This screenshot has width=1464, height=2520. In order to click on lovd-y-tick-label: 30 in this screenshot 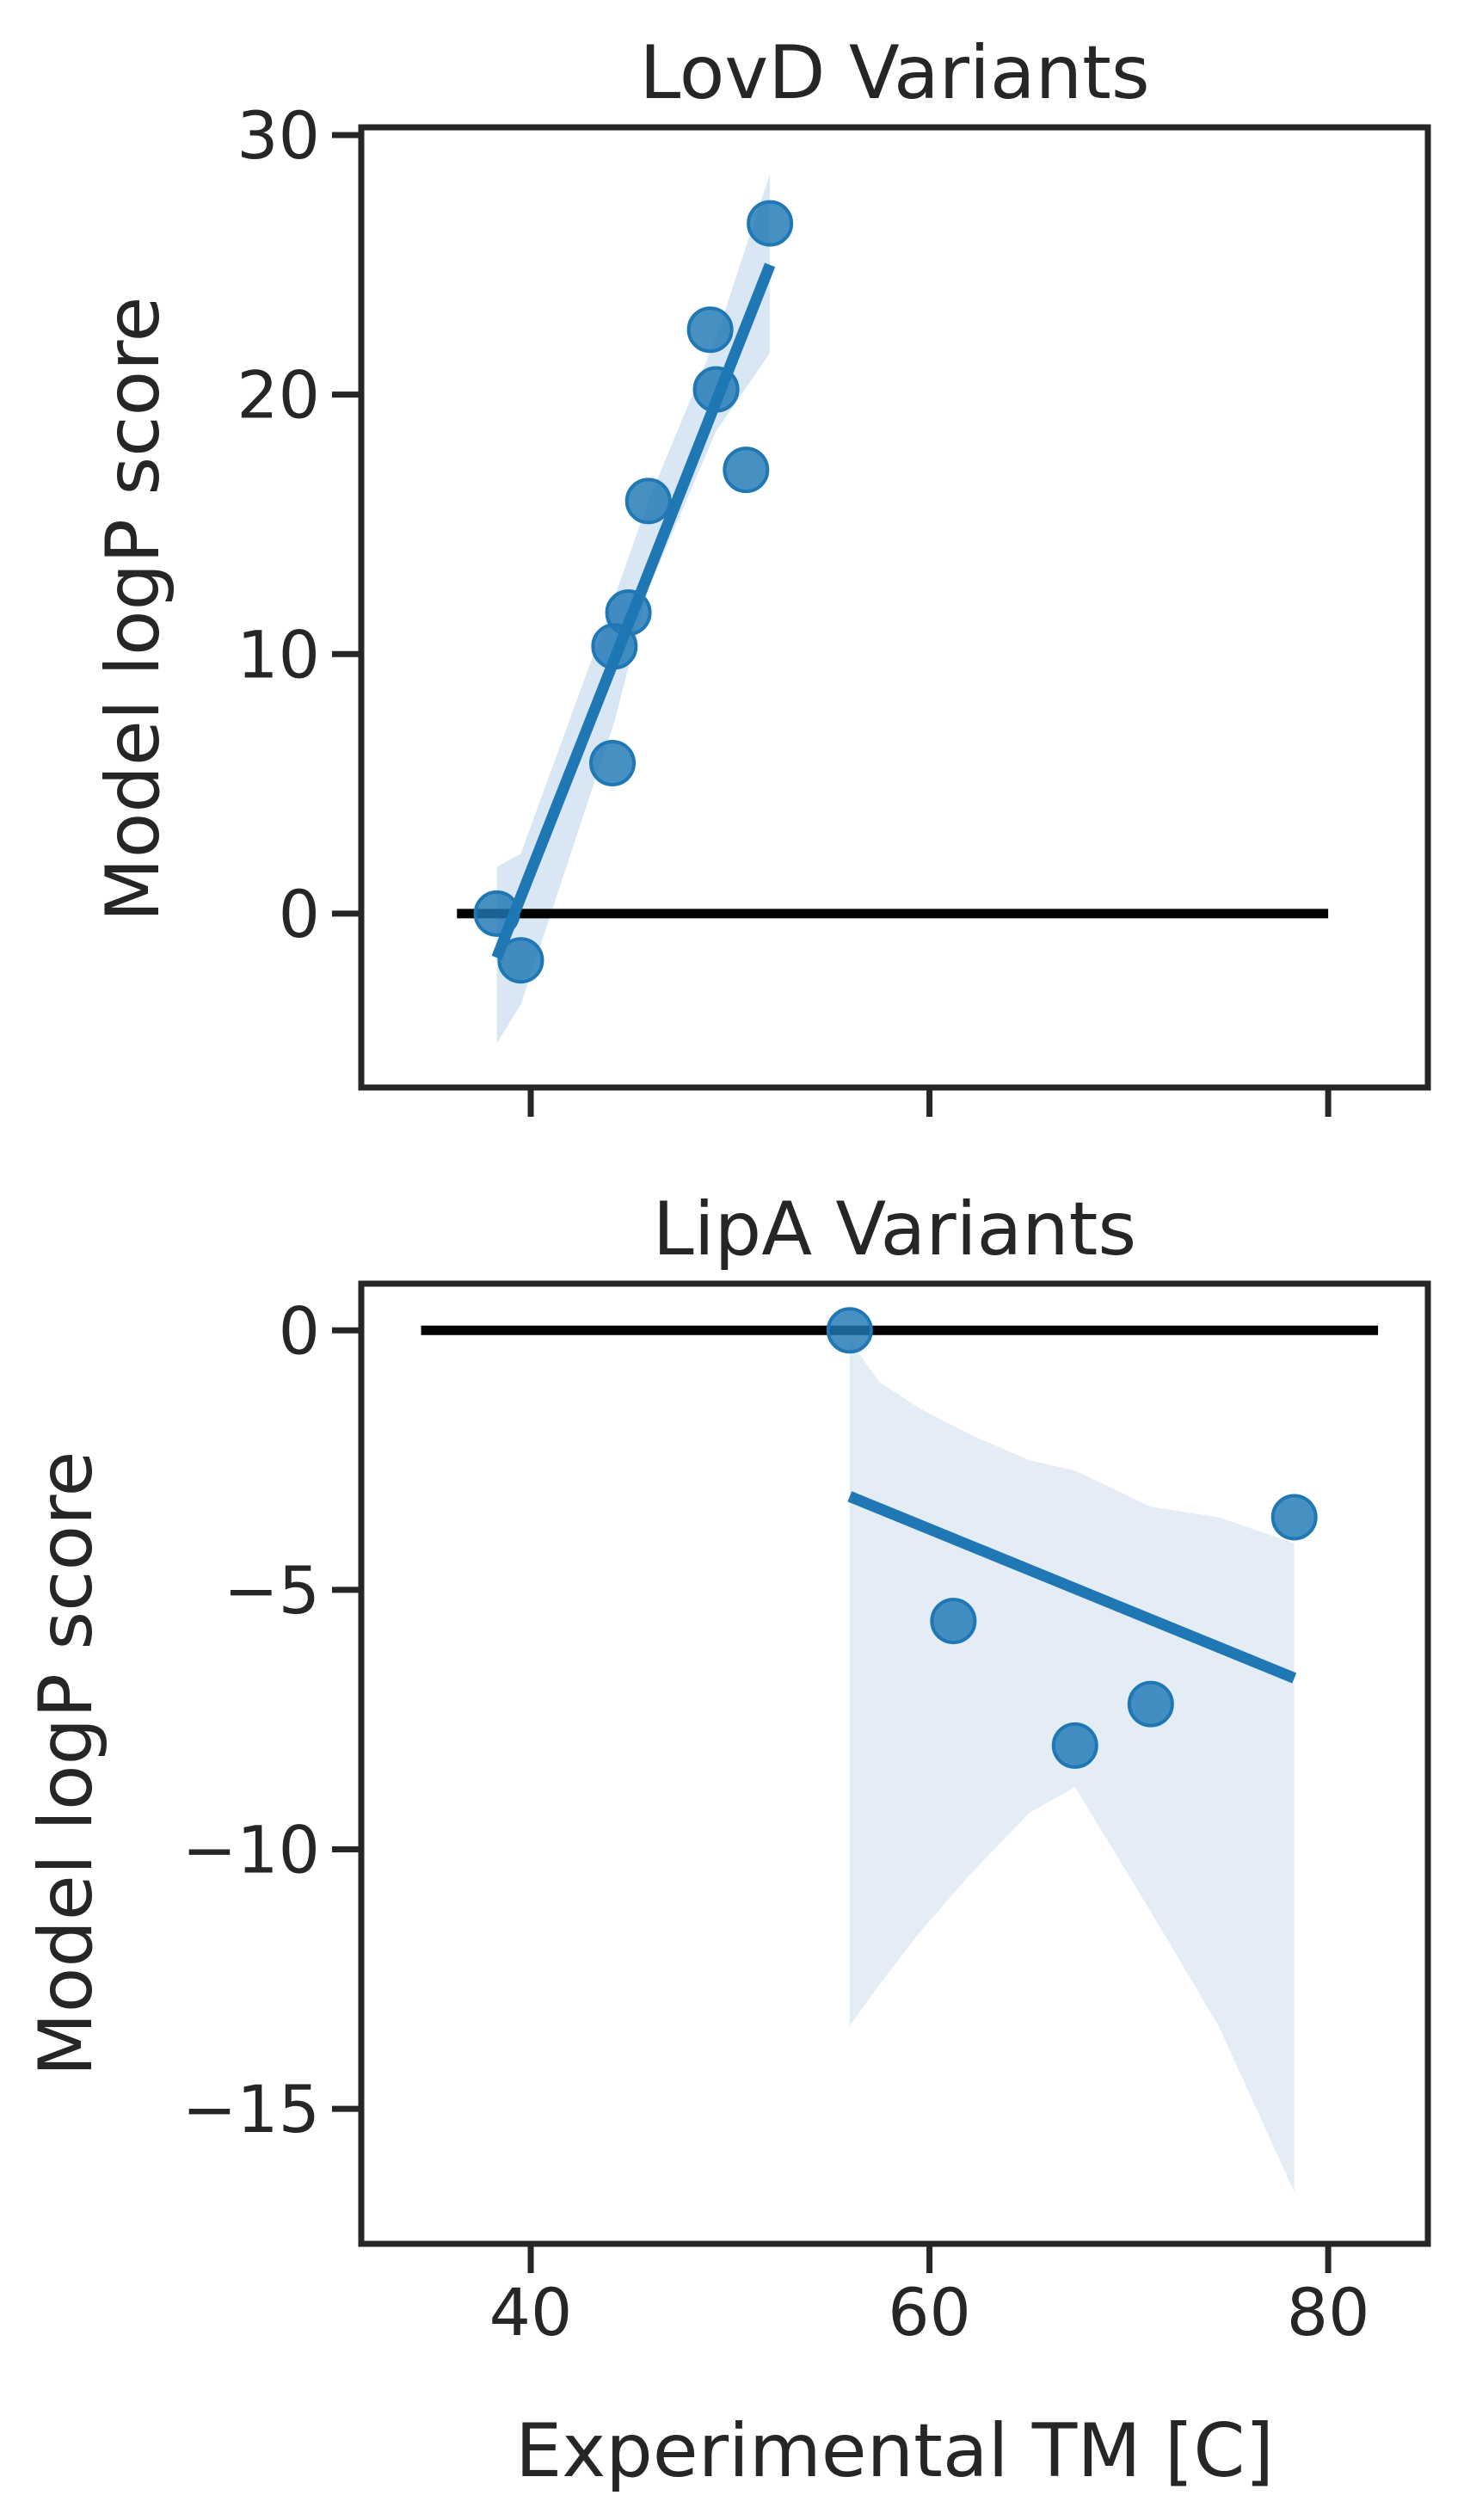, I will do `click(278, 135)`.